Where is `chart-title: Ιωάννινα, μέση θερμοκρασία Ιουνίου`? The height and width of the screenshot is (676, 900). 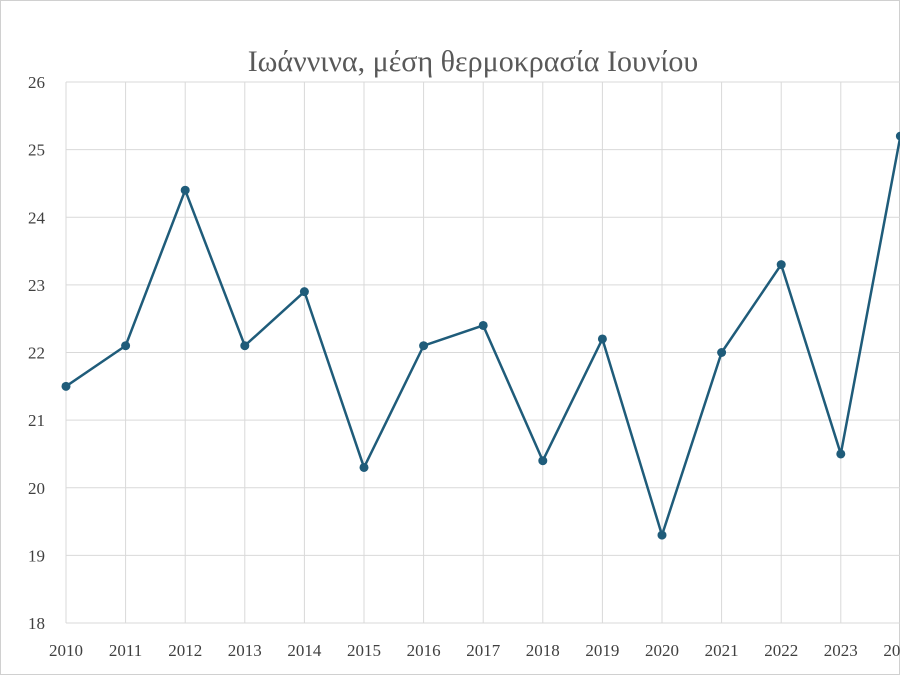 chart-title: Ιωάννινα, μέση θερμοκρασία Ιουνίου is located at coordinates (473, 61).